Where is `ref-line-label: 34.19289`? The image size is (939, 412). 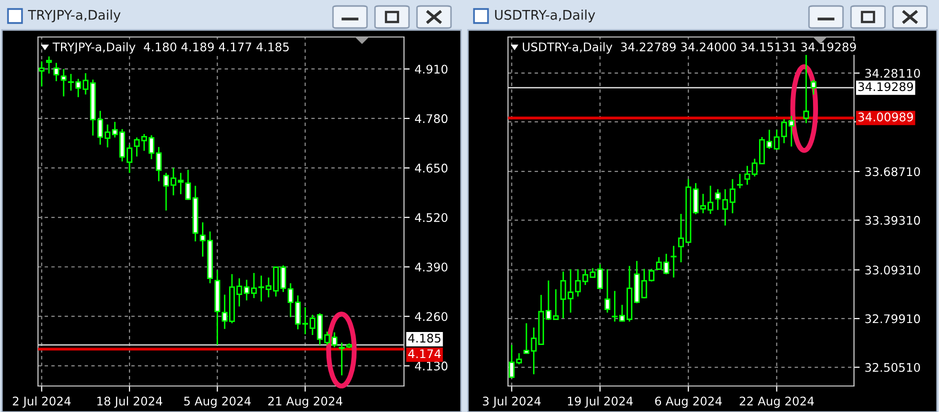 ref-line-label: 34.19289 is located at coordinates (885, 87).